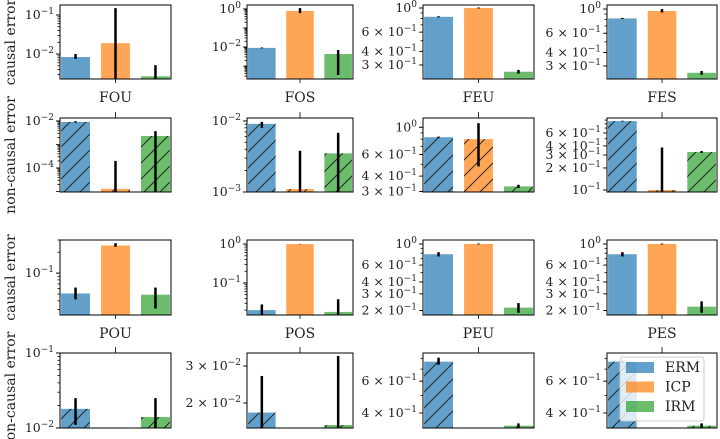 This screenshot has width=720, height=439. I want to click on legend-label-erm: ERM, so click(682, 368).